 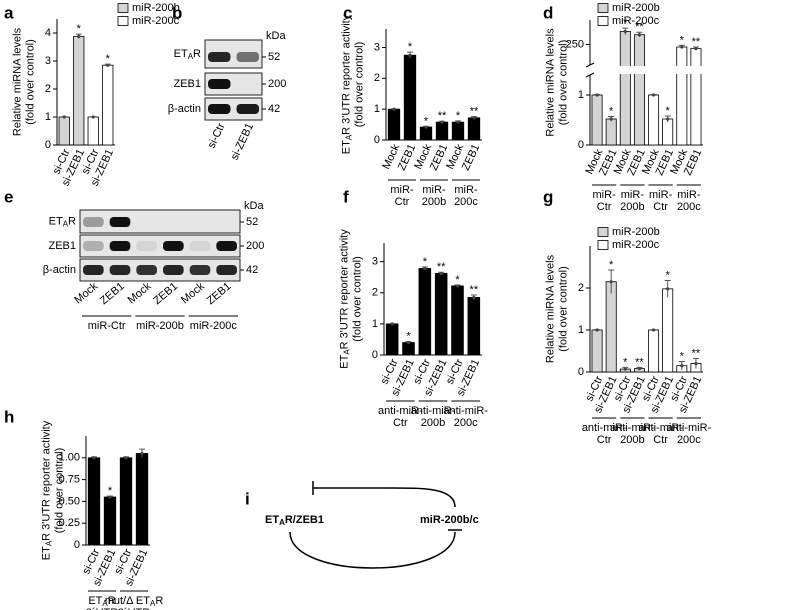 I want to click on group-label-part: A, so click(x=105, y=603).